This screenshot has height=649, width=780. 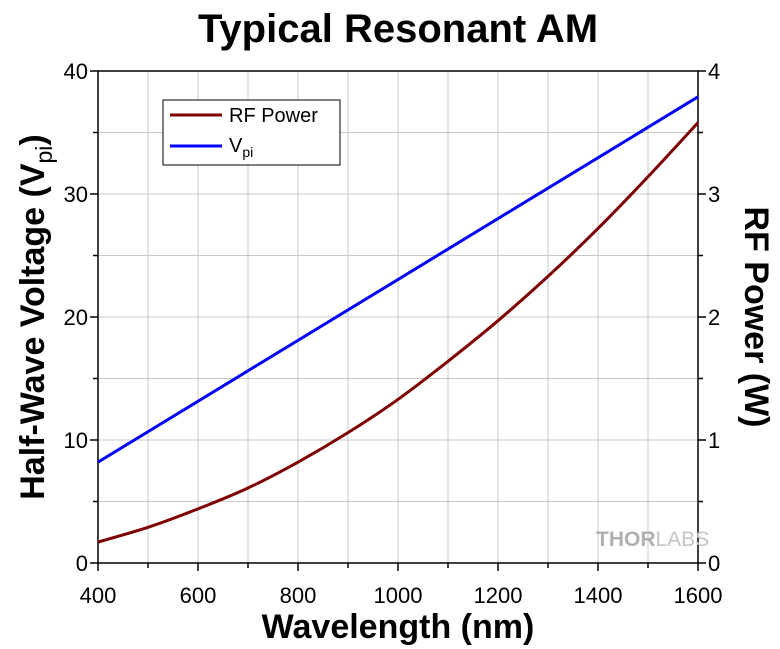 What do you see at coordinates (76, 317) in the screenshot?
I see `y-tick-label-left: 20` at bounding box center [76, 317].